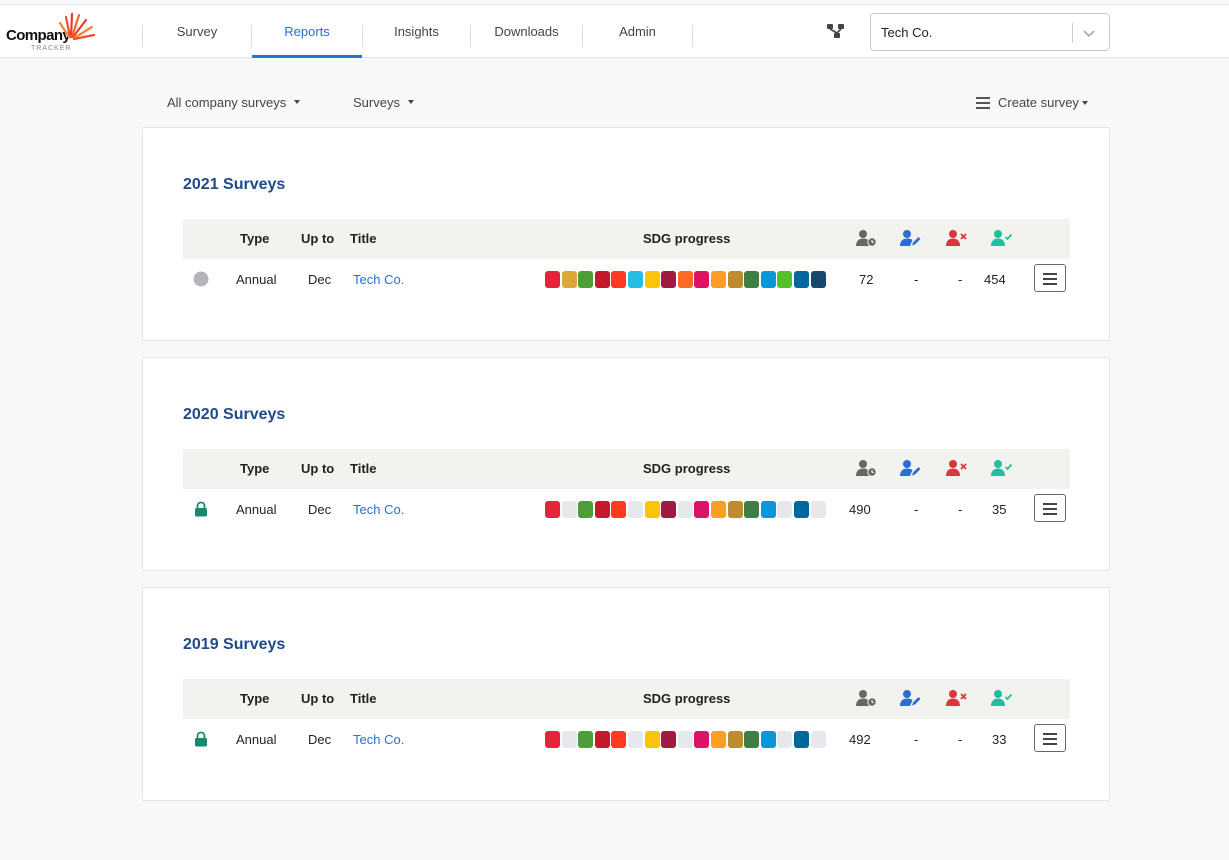 The image size is (1229, 860). Describe the element at coordinates (983, 102) in the screenshot. I see `list-icon` at that location.